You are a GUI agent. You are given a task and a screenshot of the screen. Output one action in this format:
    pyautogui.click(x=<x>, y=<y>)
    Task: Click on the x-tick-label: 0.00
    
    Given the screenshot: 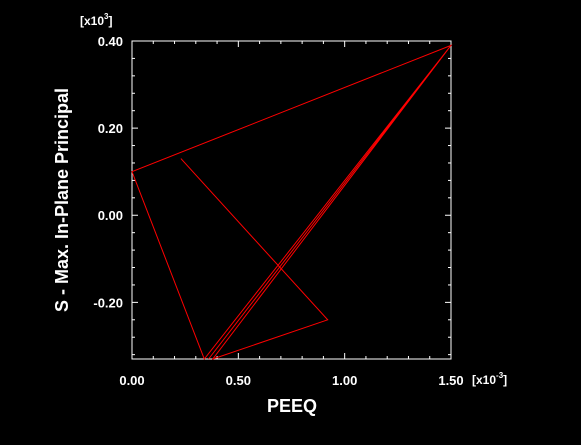 What is the action you would take?
    pyautogui.click(x=131, y=380)
    